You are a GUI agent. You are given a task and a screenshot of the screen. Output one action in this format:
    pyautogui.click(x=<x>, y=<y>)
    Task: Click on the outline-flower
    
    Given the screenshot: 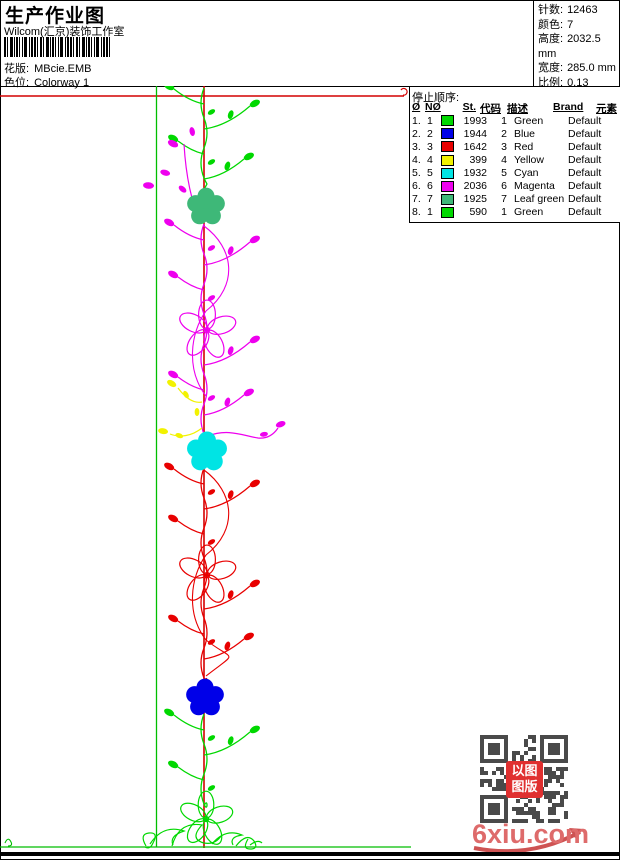 What is the action you would take?
    pyautogui.click(x=208, y=328)
    